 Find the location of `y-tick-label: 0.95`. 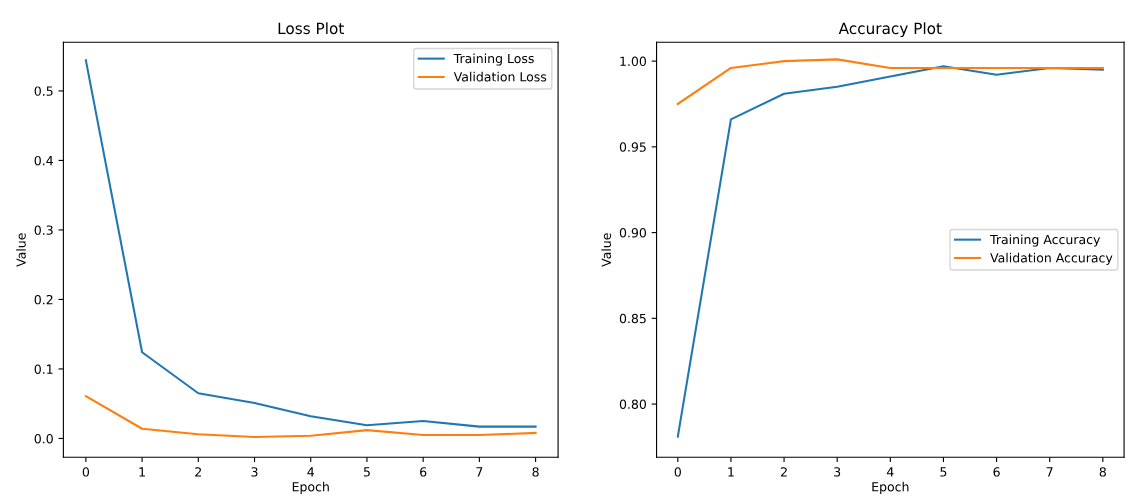

y-tick-label: 0.95 is located at coordinates (632, 147).